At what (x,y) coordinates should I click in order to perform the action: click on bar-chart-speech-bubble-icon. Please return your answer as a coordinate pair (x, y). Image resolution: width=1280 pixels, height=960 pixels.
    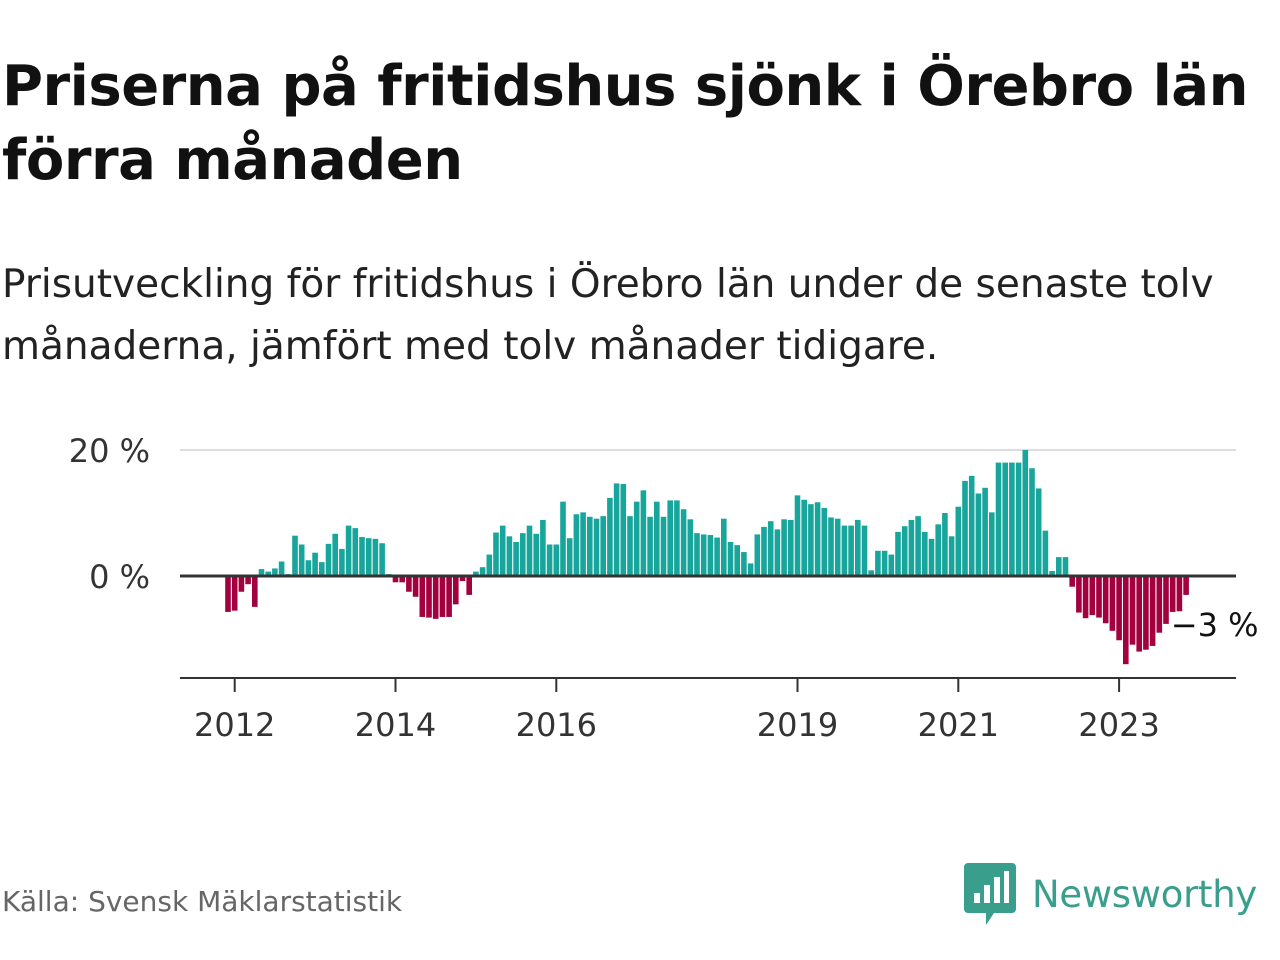
    Looking at the image, I should click on (990, 894).